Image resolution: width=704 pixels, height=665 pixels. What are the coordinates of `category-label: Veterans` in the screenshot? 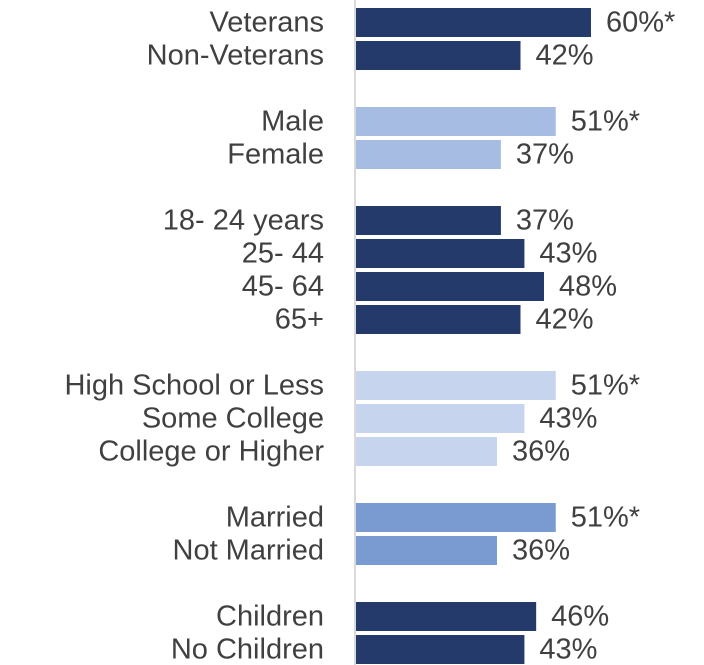 It's located at (267, 23).